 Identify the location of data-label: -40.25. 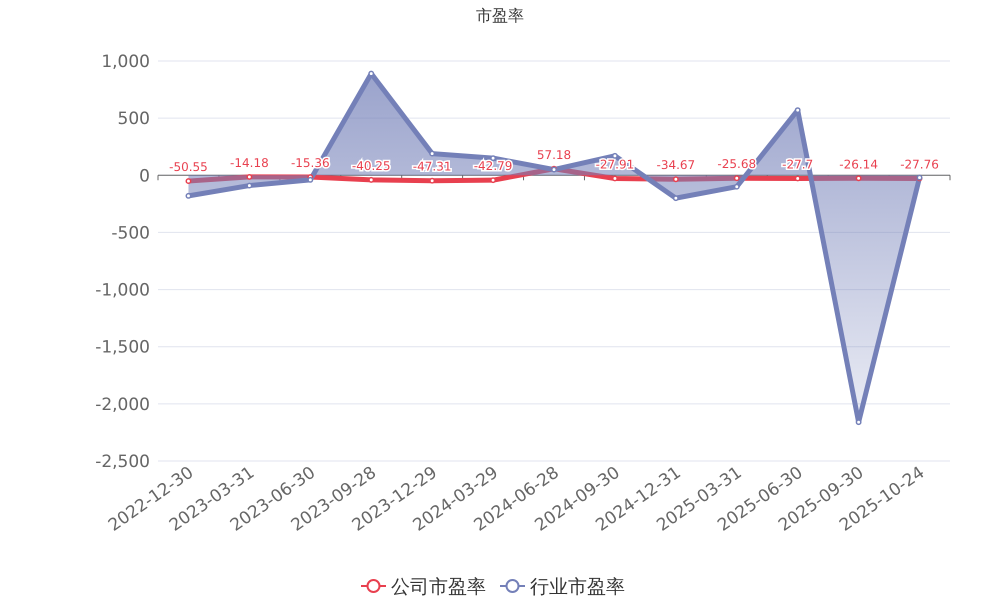
(371, 165).